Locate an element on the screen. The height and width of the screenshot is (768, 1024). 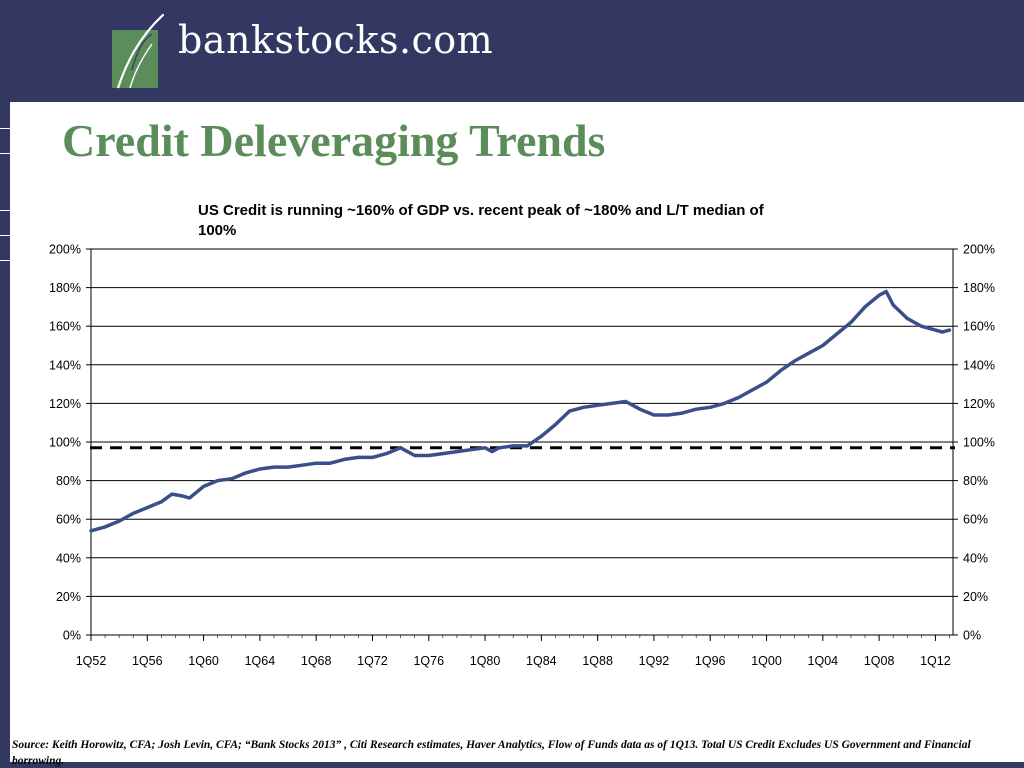
x-tick-label: 1Q12 is located at coordinates (935, 661).